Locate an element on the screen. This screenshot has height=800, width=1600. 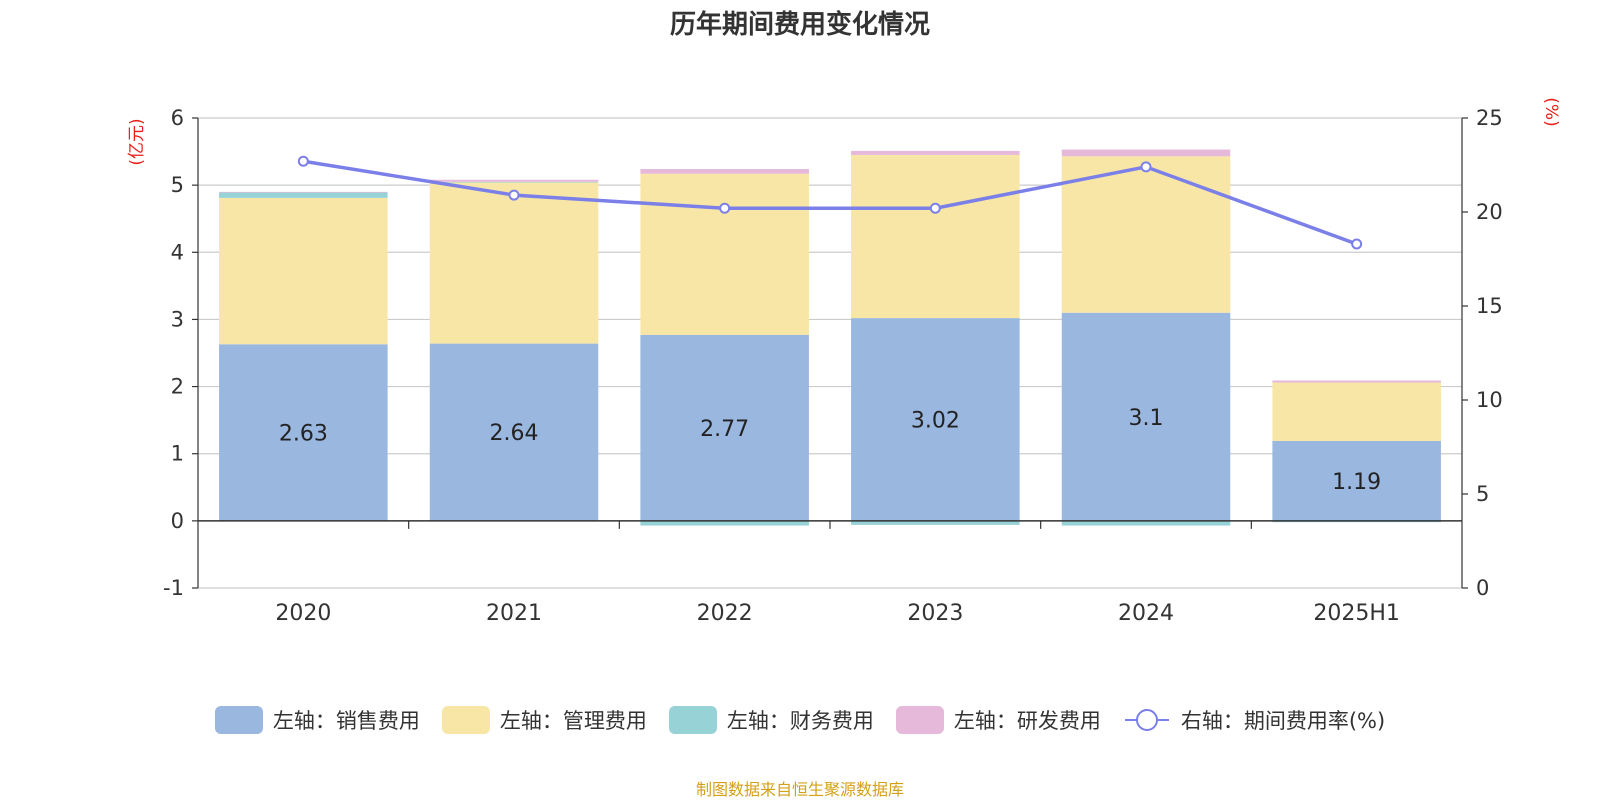
category-label: 2022 is located at coordinates (725, 613).